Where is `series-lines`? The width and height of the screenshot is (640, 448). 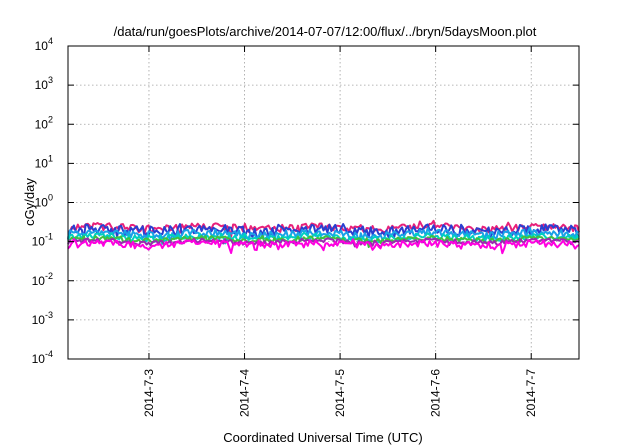
series-lines is located at coordinates (323, 237).